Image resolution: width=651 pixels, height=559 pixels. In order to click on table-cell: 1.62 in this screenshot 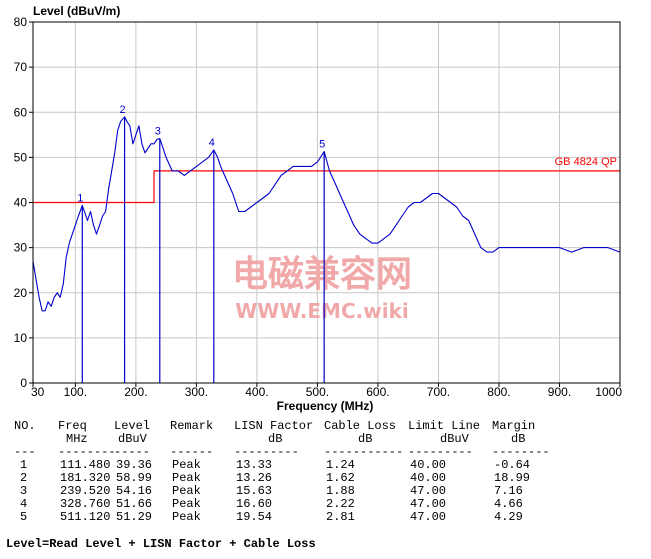, I will do `click(340, 478)`.